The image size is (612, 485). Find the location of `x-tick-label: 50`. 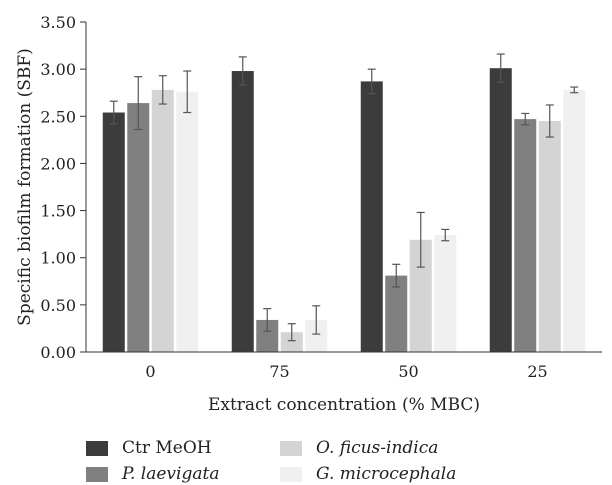

x-tick-label: 50 is located at coordinates (408, 371).